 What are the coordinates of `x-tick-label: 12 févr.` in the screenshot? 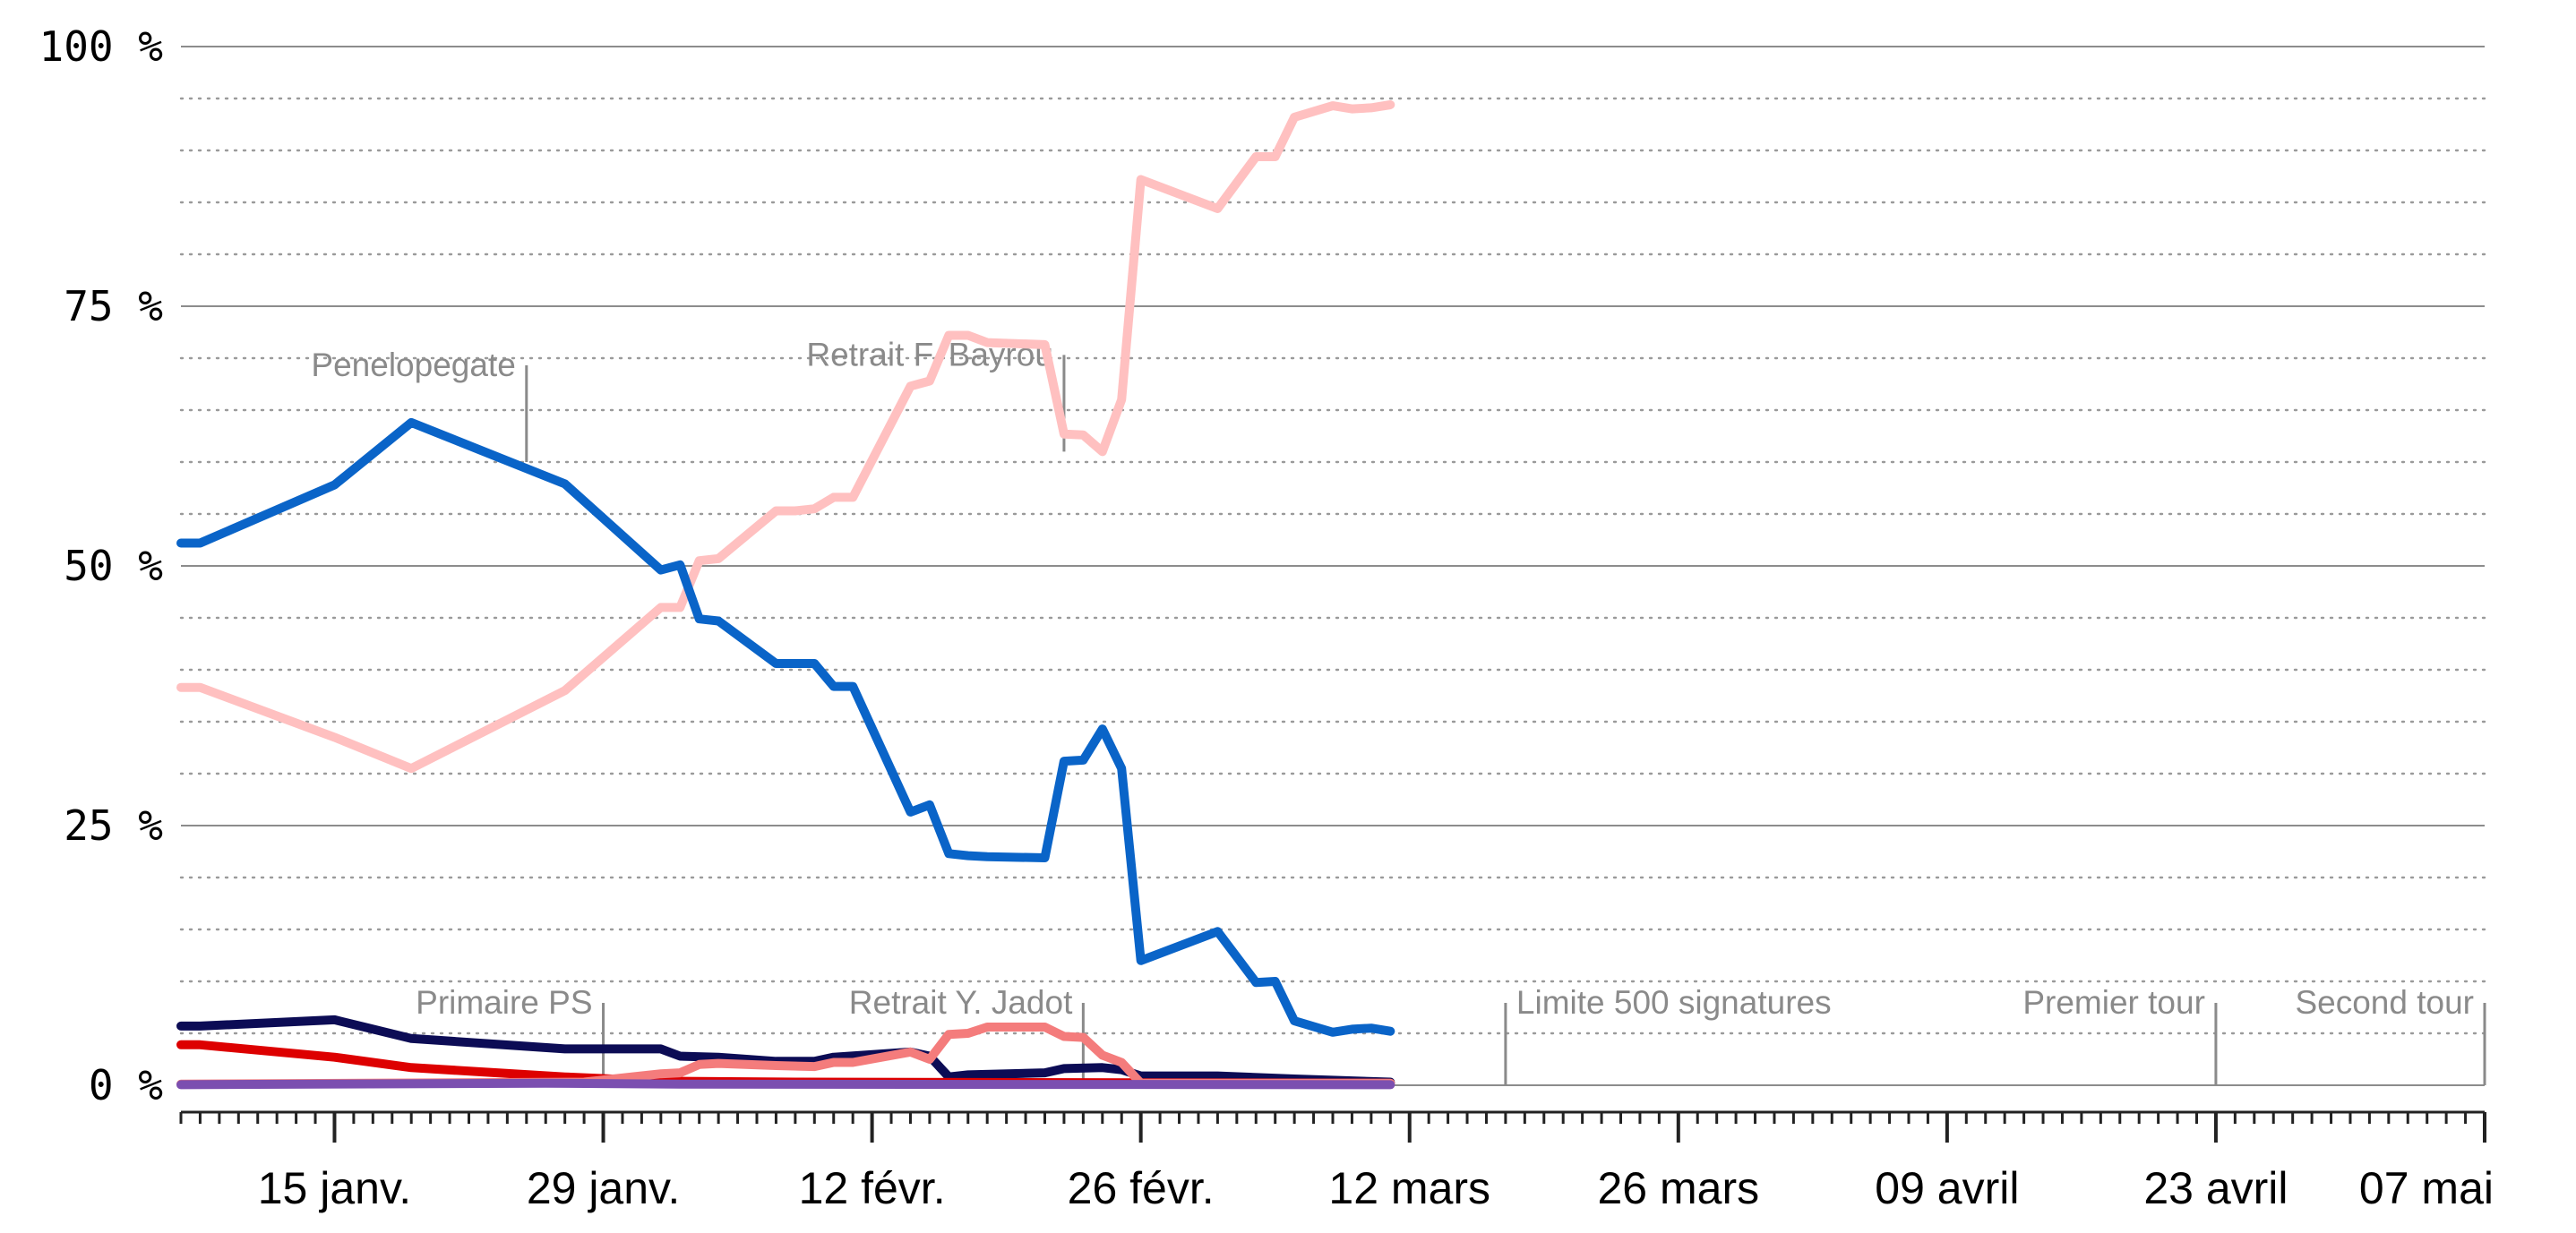 It's located at (872, 1188).